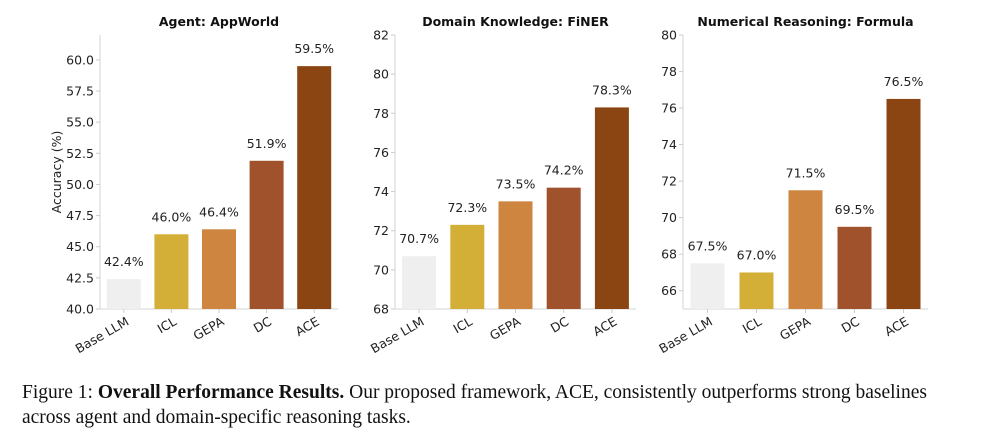 The width and height of the screenshot is (988, 443). What do you see at coordinates (757, 254) in the screenshot?
I see `data-label: 67.0%` at bounding box center [757, 254].